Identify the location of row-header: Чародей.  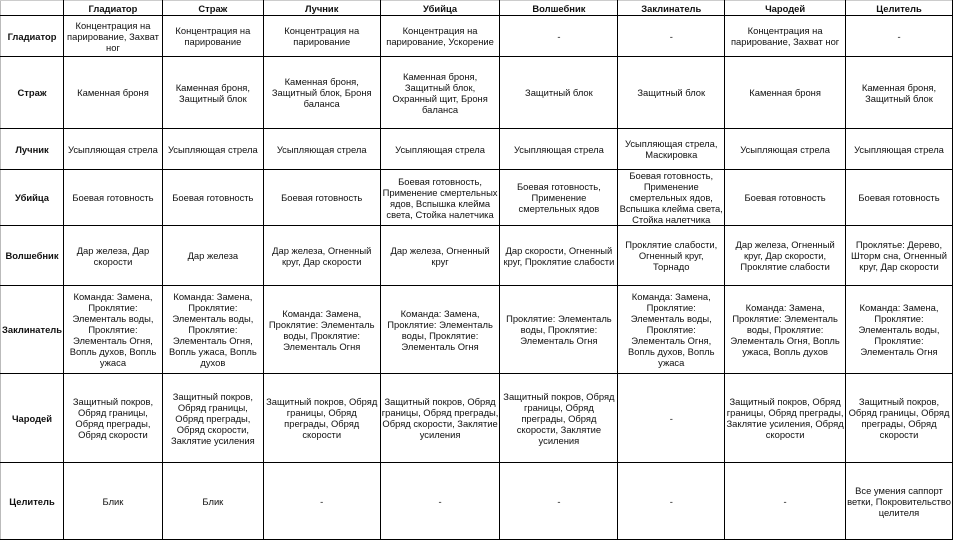
(32, 418).